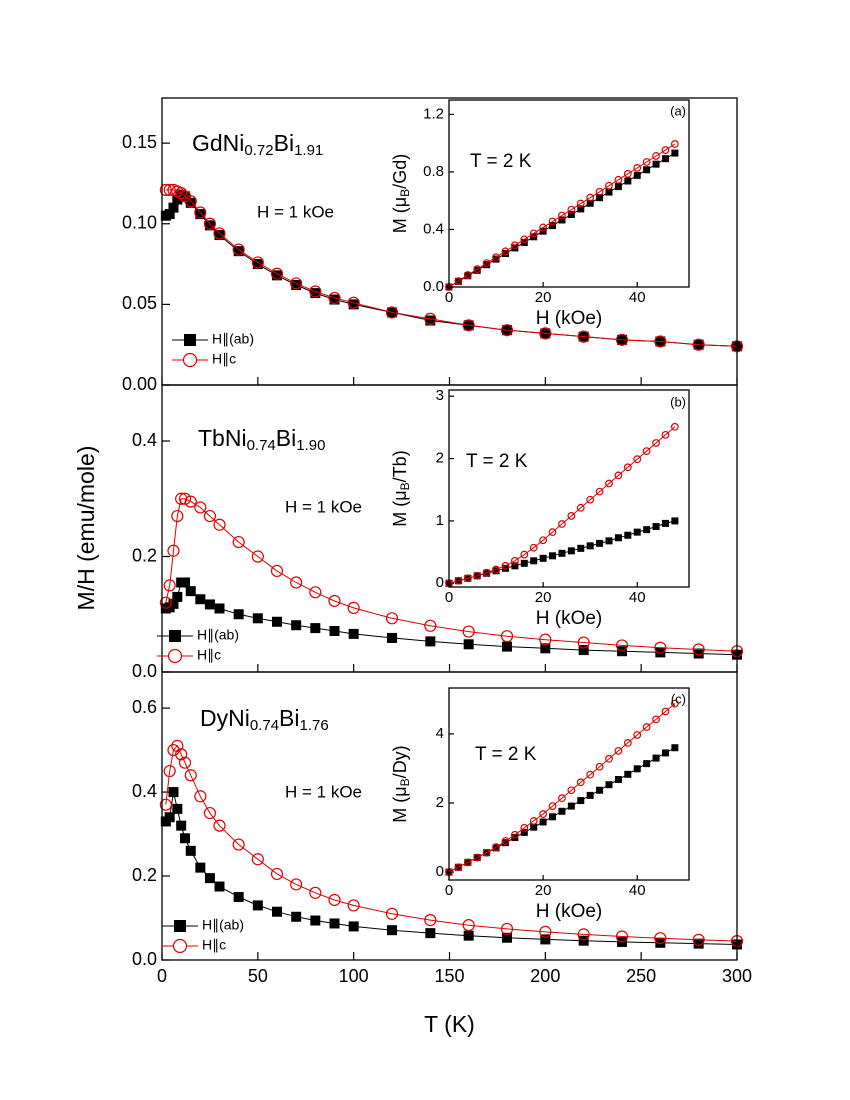 This screenshot has height=1100, width=850. I want to click on x-axis-label: T (K), so click(449, 1024).